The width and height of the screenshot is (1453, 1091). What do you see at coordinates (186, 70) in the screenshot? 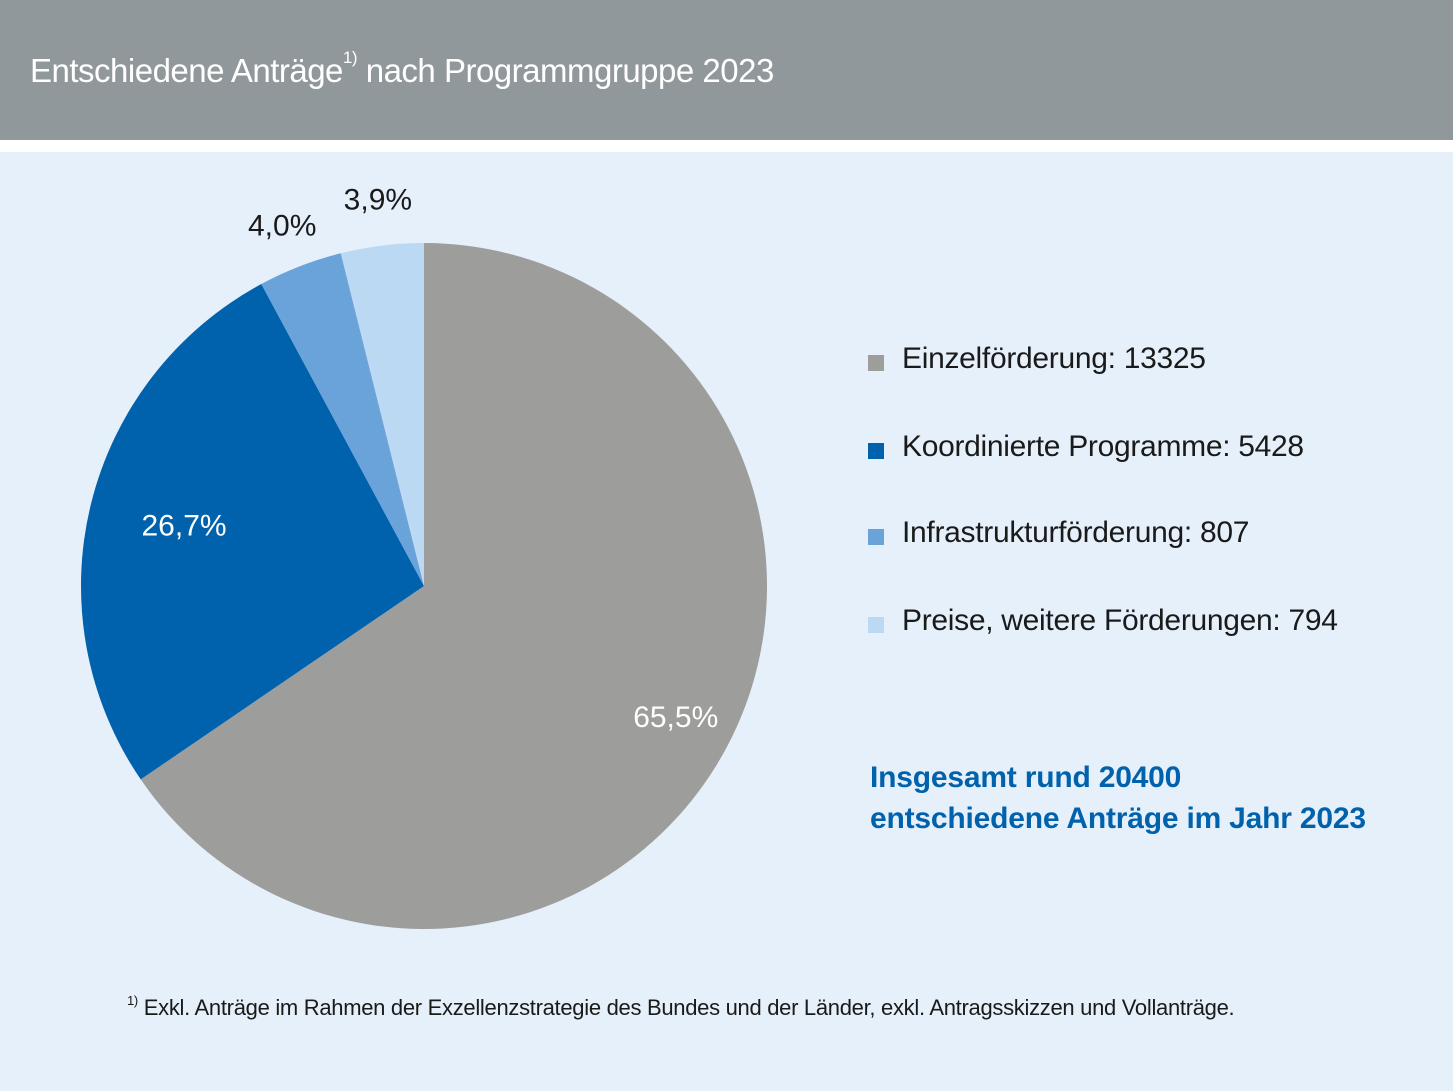
I see `title-main: Entschiedene Anträge` at bounding box center [186, 70].